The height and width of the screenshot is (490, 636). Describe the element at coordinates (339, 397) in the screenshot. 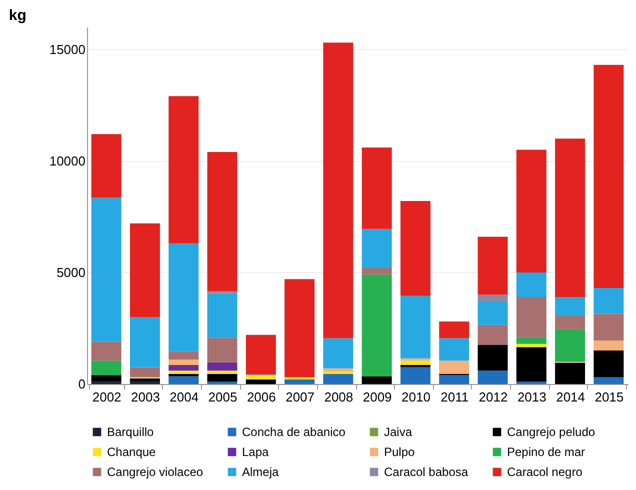

I see `x-tick-label: 2008` at that location.